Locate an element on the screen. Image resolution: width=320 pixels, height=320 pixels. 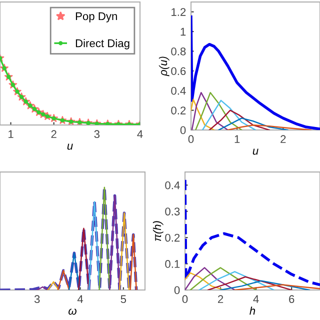
y-tick-label: 1.2 is located at coordinates (179, 12).